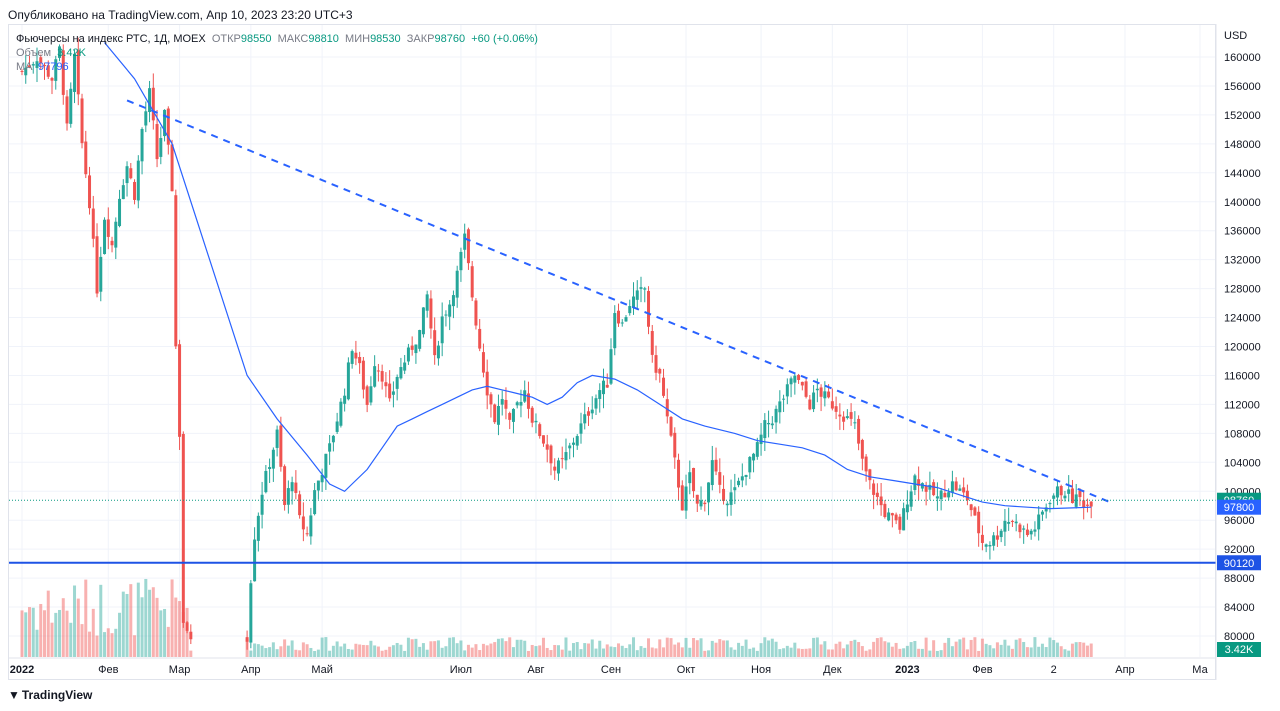  Describe the element at coordinates (111, 39) in the screenshot. I see `symbol-label: Фьючерсы на индекс РТС, 1Д, MOEX` at that location.